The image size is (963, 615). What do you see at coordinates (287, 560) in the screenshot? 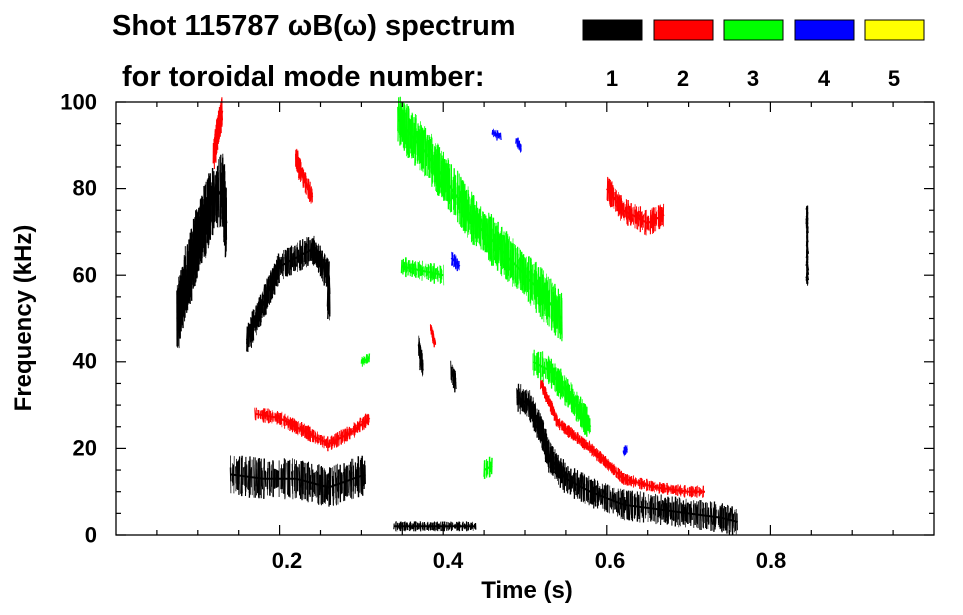
I see `x-tick-label-0.2: 0.2` at bounding box center [287, 560].